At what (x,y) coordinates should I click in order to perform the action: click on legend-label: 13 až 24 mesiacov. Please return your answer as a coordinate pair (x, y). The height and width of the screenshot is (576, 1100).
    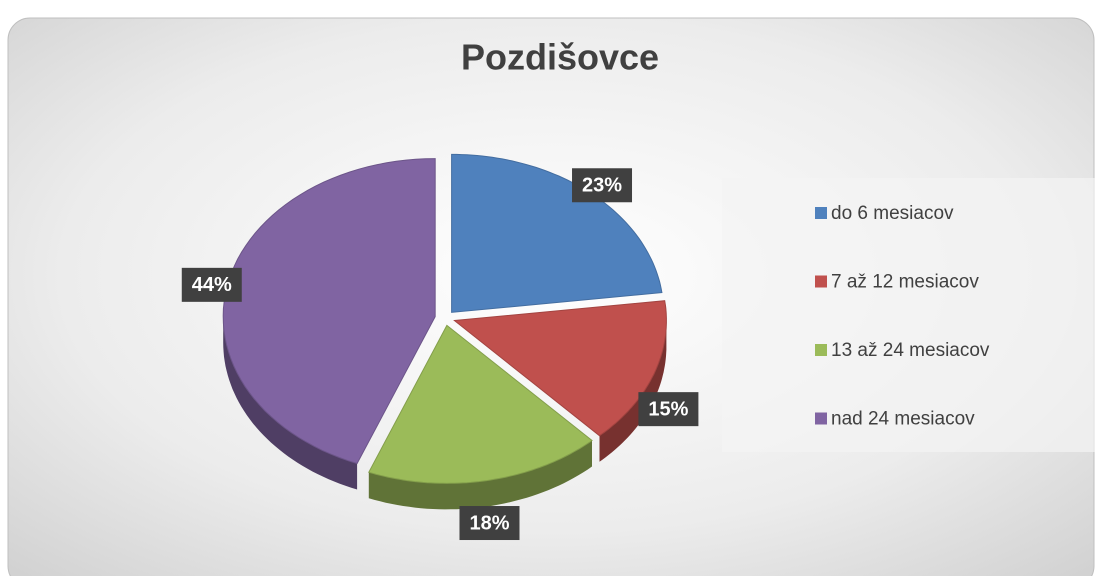
    Looking at the image, I should click on (910, 350).